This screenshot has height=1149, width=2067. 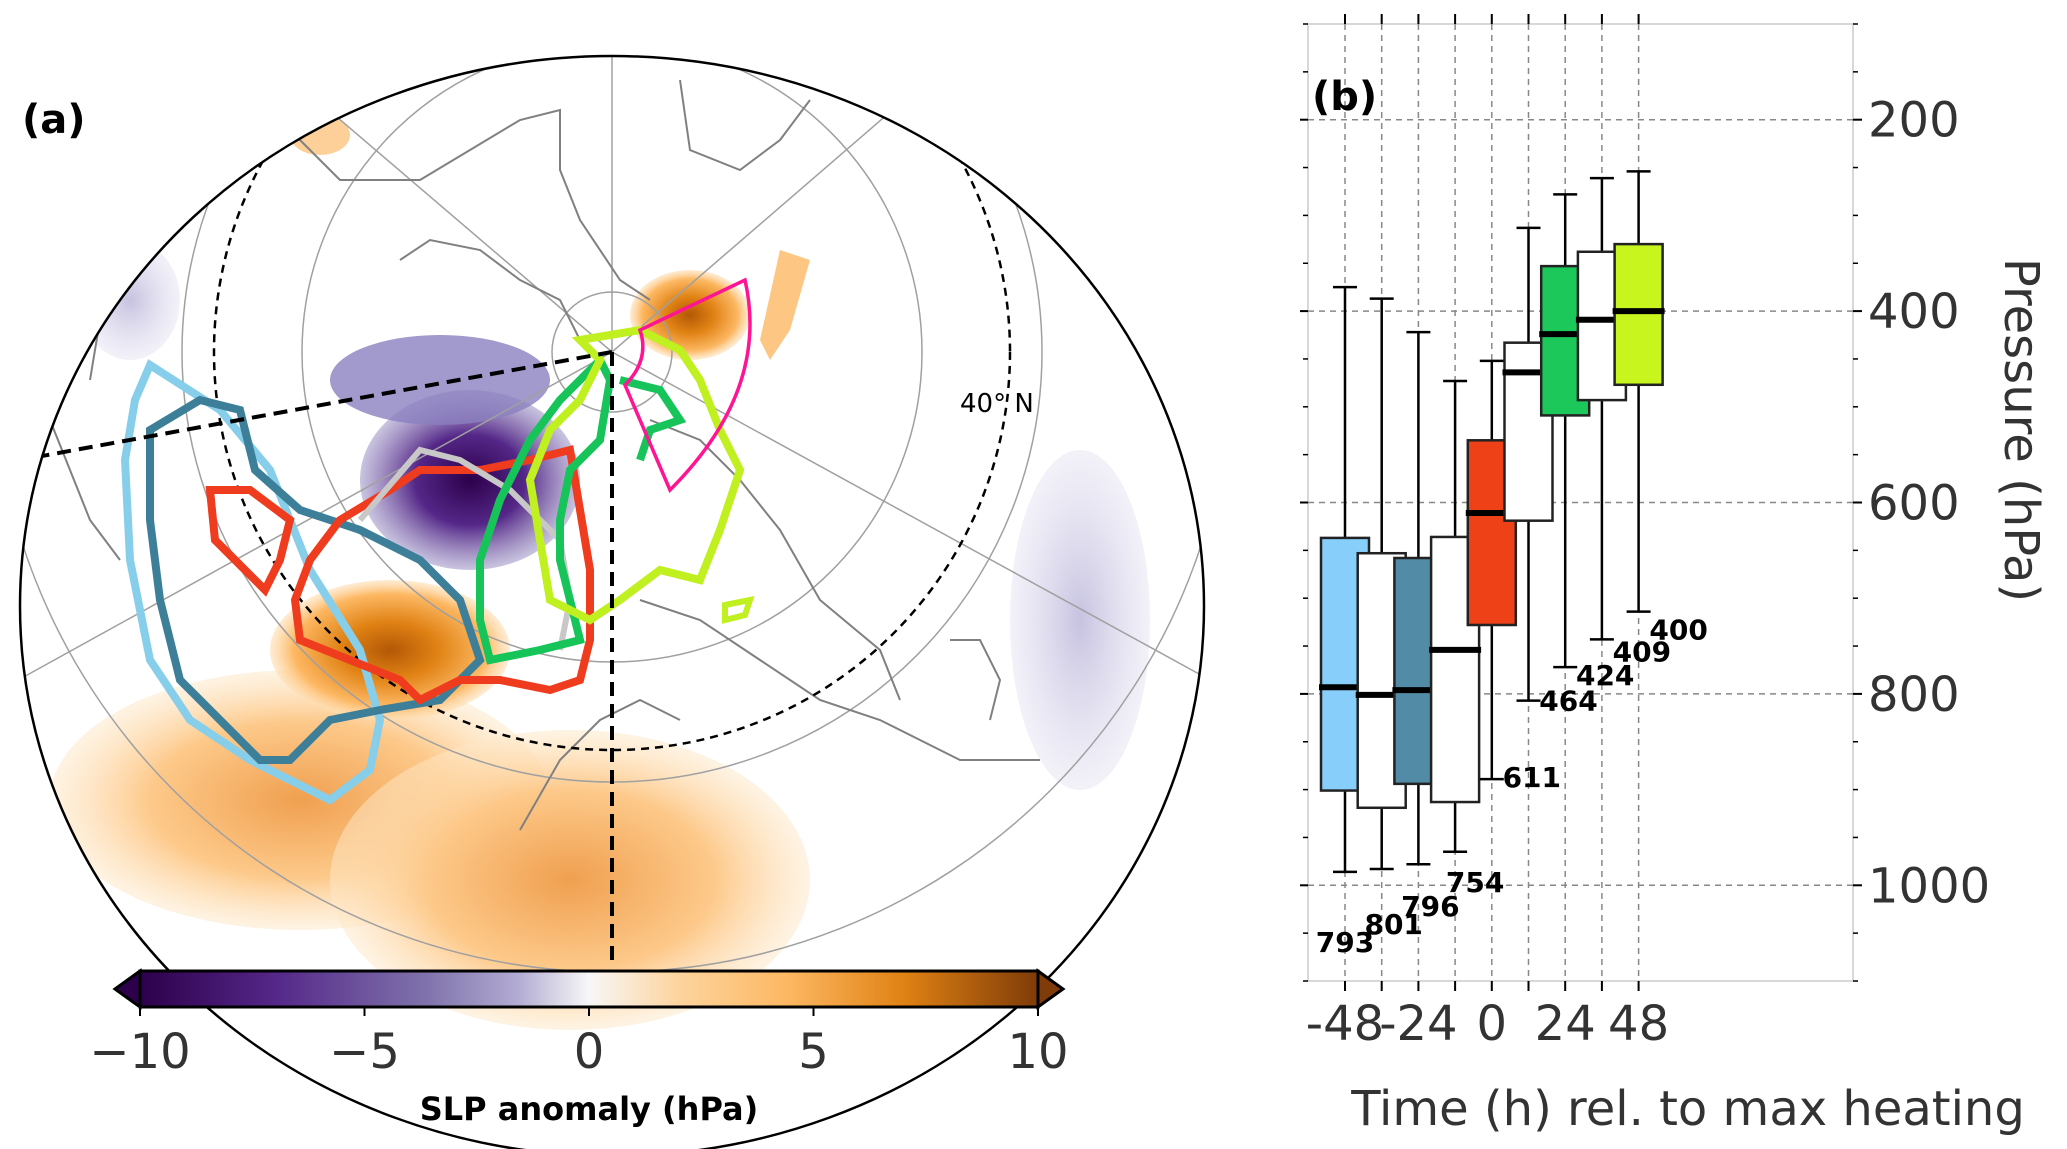 What do you see at coordinates (813, 1052) in the screenshot?
I see `colorbar-tick-label: 5` at bounding box center [813, 1052].